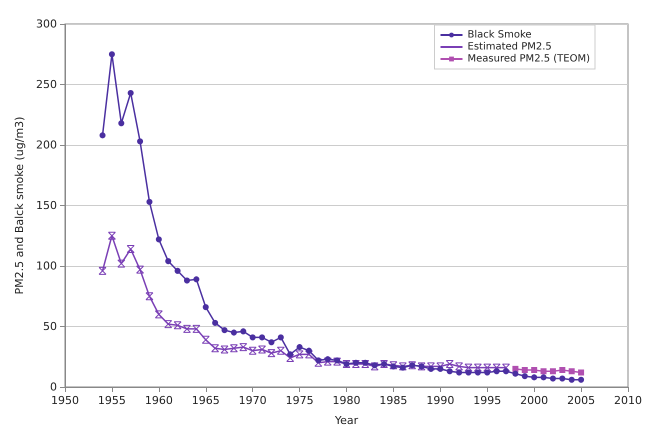  Describe the element at coordinates (46, 24) in the screenshot. I see `y-tick-label: 300` at that location.